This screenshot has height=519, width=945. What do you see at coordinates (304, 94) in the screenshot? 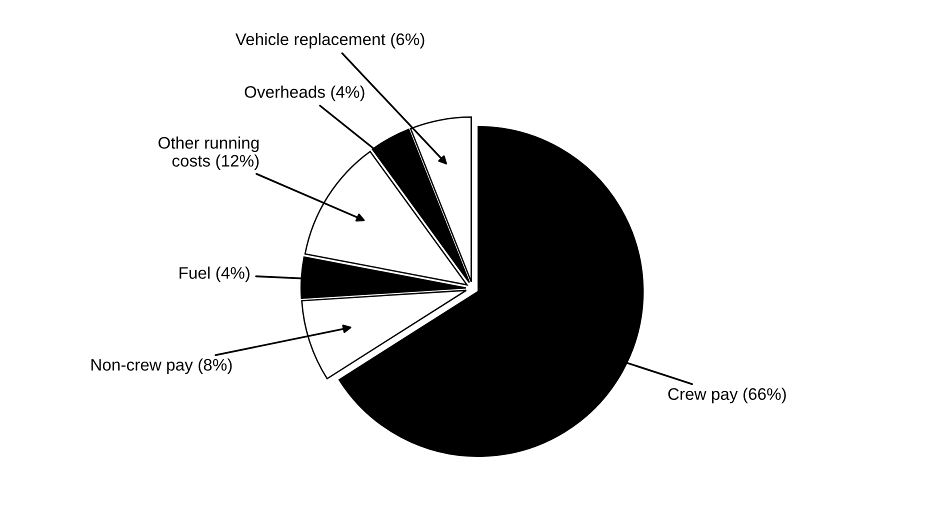
I see `slice-label: Overheads (4%)` at bounding box center [304, 94].